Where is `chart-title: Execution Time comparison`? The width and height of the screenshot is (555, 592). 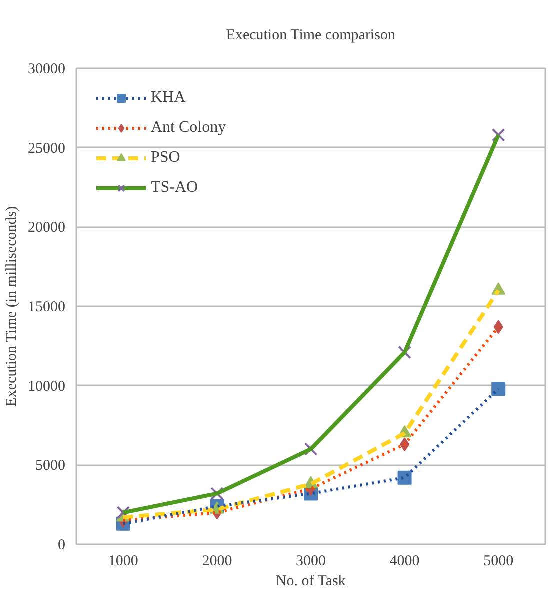
chart-title: Execution Time comparison is located at coordinates (311, 36).